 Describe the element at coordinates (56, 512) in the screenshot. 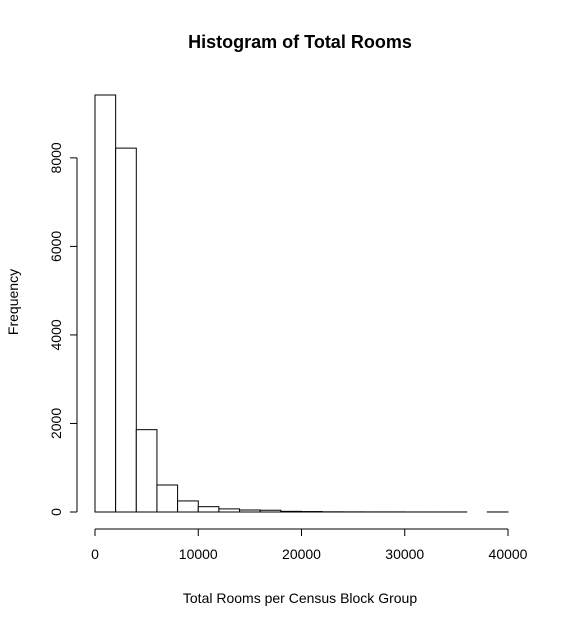

I see `y-tick-label: 0` at that location.